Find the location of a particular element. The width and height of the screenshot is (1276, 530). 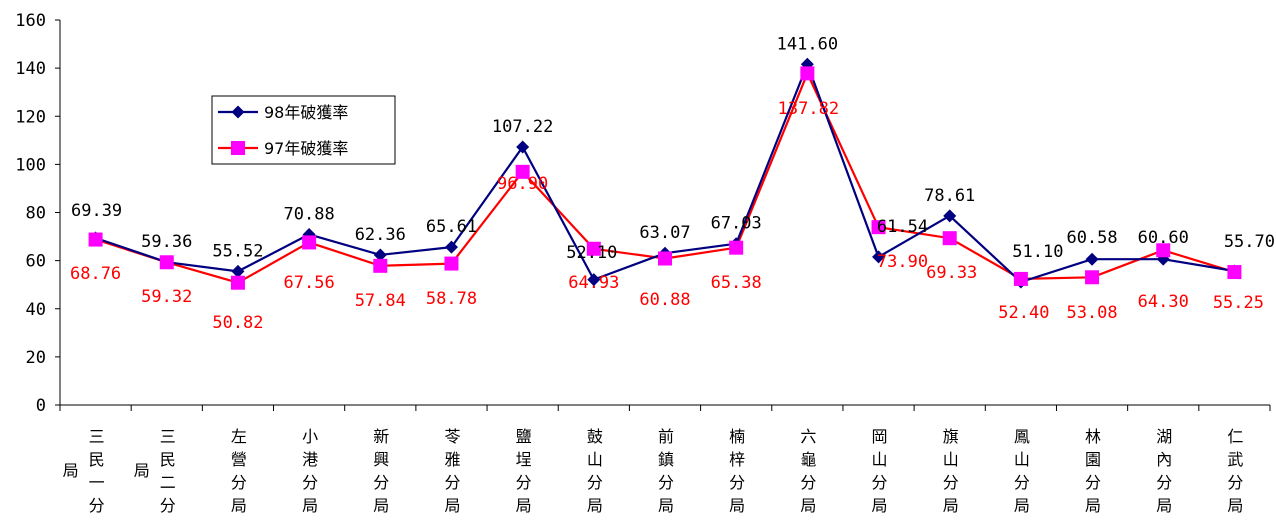

y-tick-label: 80 is located at coordinates (36, 214).